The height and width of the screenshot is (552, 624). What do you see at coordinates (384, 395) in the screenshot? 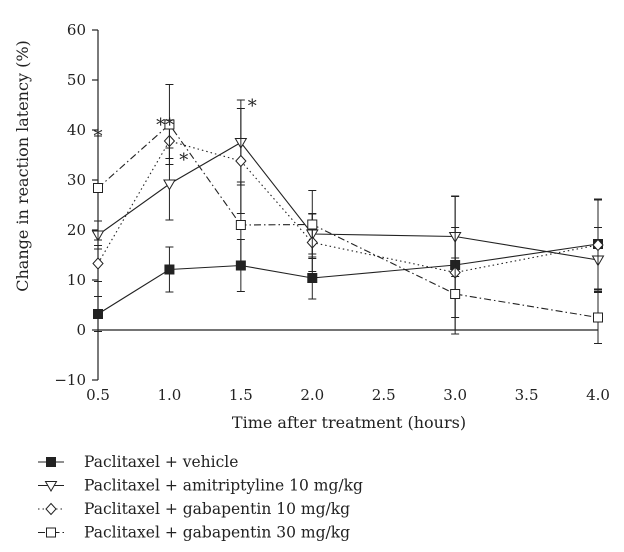
I see `x-tick-label: 2.5` at bounding box center [384, 395].